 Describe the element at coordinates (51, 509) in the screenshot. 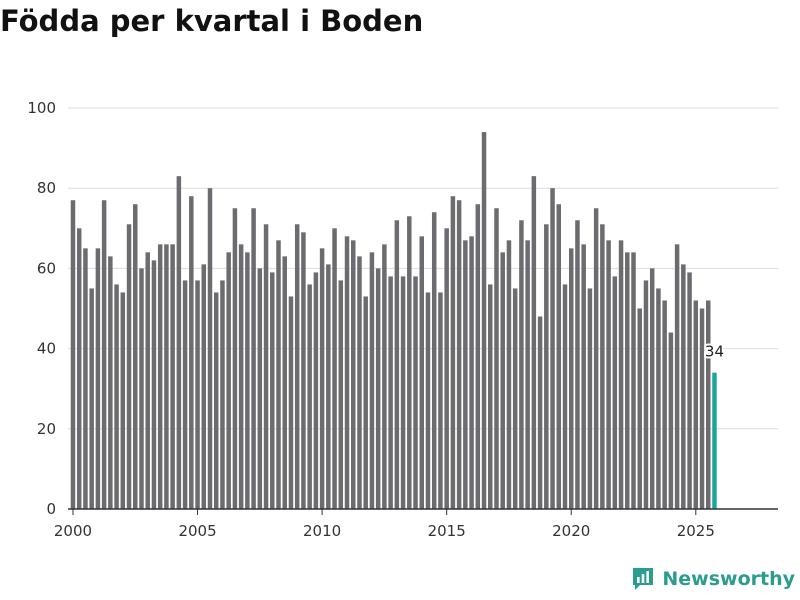

I see `y-tick-label: 0` at that location.